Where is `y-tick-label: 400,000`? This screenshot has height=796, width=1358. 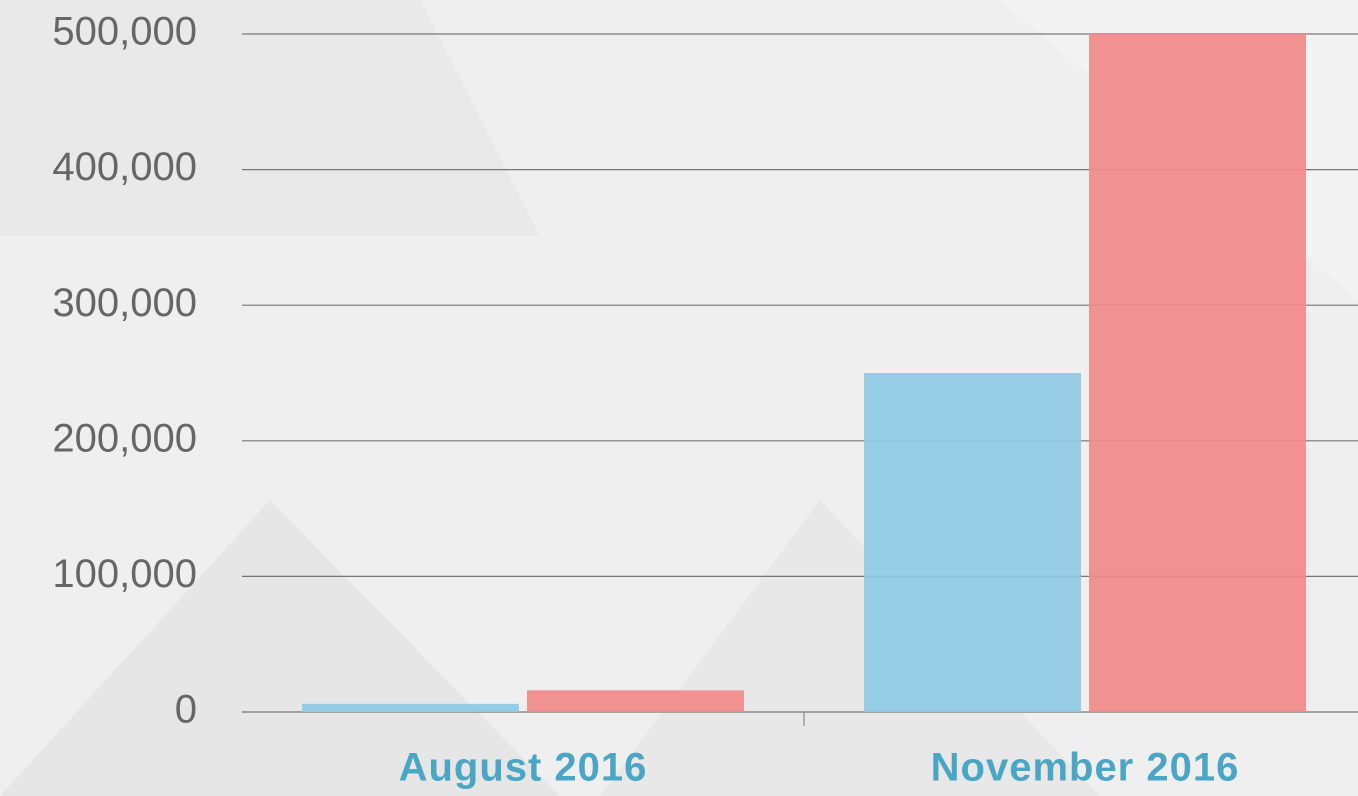 y-tick-label: 400,000 is located at coordinates (124, 167).